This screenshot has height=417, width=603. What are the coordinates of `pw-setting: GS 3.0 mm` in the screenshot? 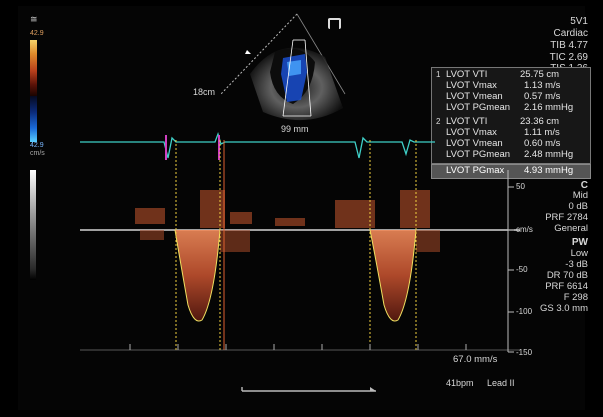 It's located at (563, 308).